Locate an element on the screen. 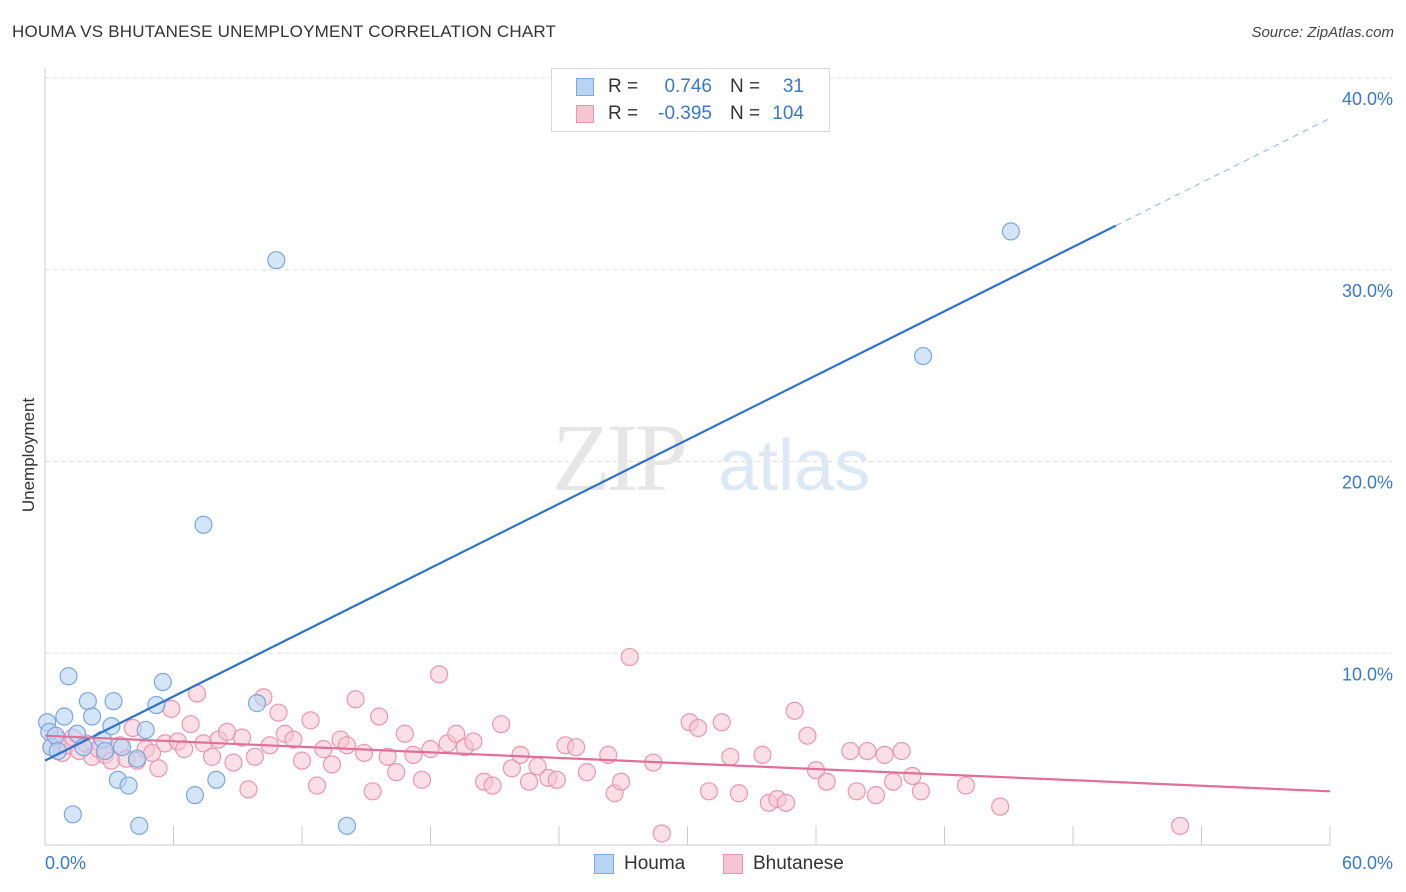  houma-legend-label: Houma is located at coordinates (655, 863).